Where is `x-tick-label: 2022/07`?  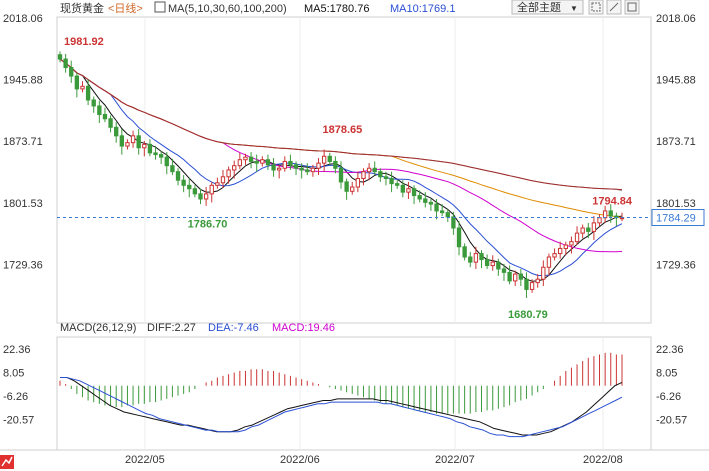 x-tick-label: 2022/07 is located at coordinates (455, 460).